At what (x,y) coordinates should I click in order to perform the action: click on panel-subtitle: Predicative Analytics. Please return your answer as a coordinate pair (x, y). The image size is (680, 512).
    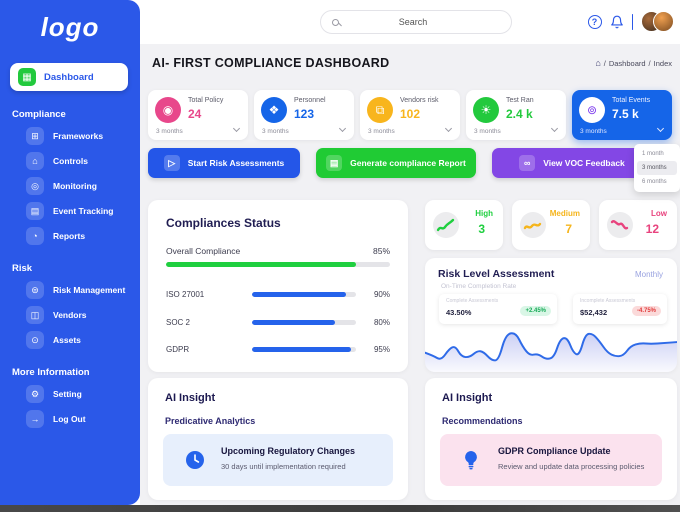
    Looking at the image, I should click on (210, 421).